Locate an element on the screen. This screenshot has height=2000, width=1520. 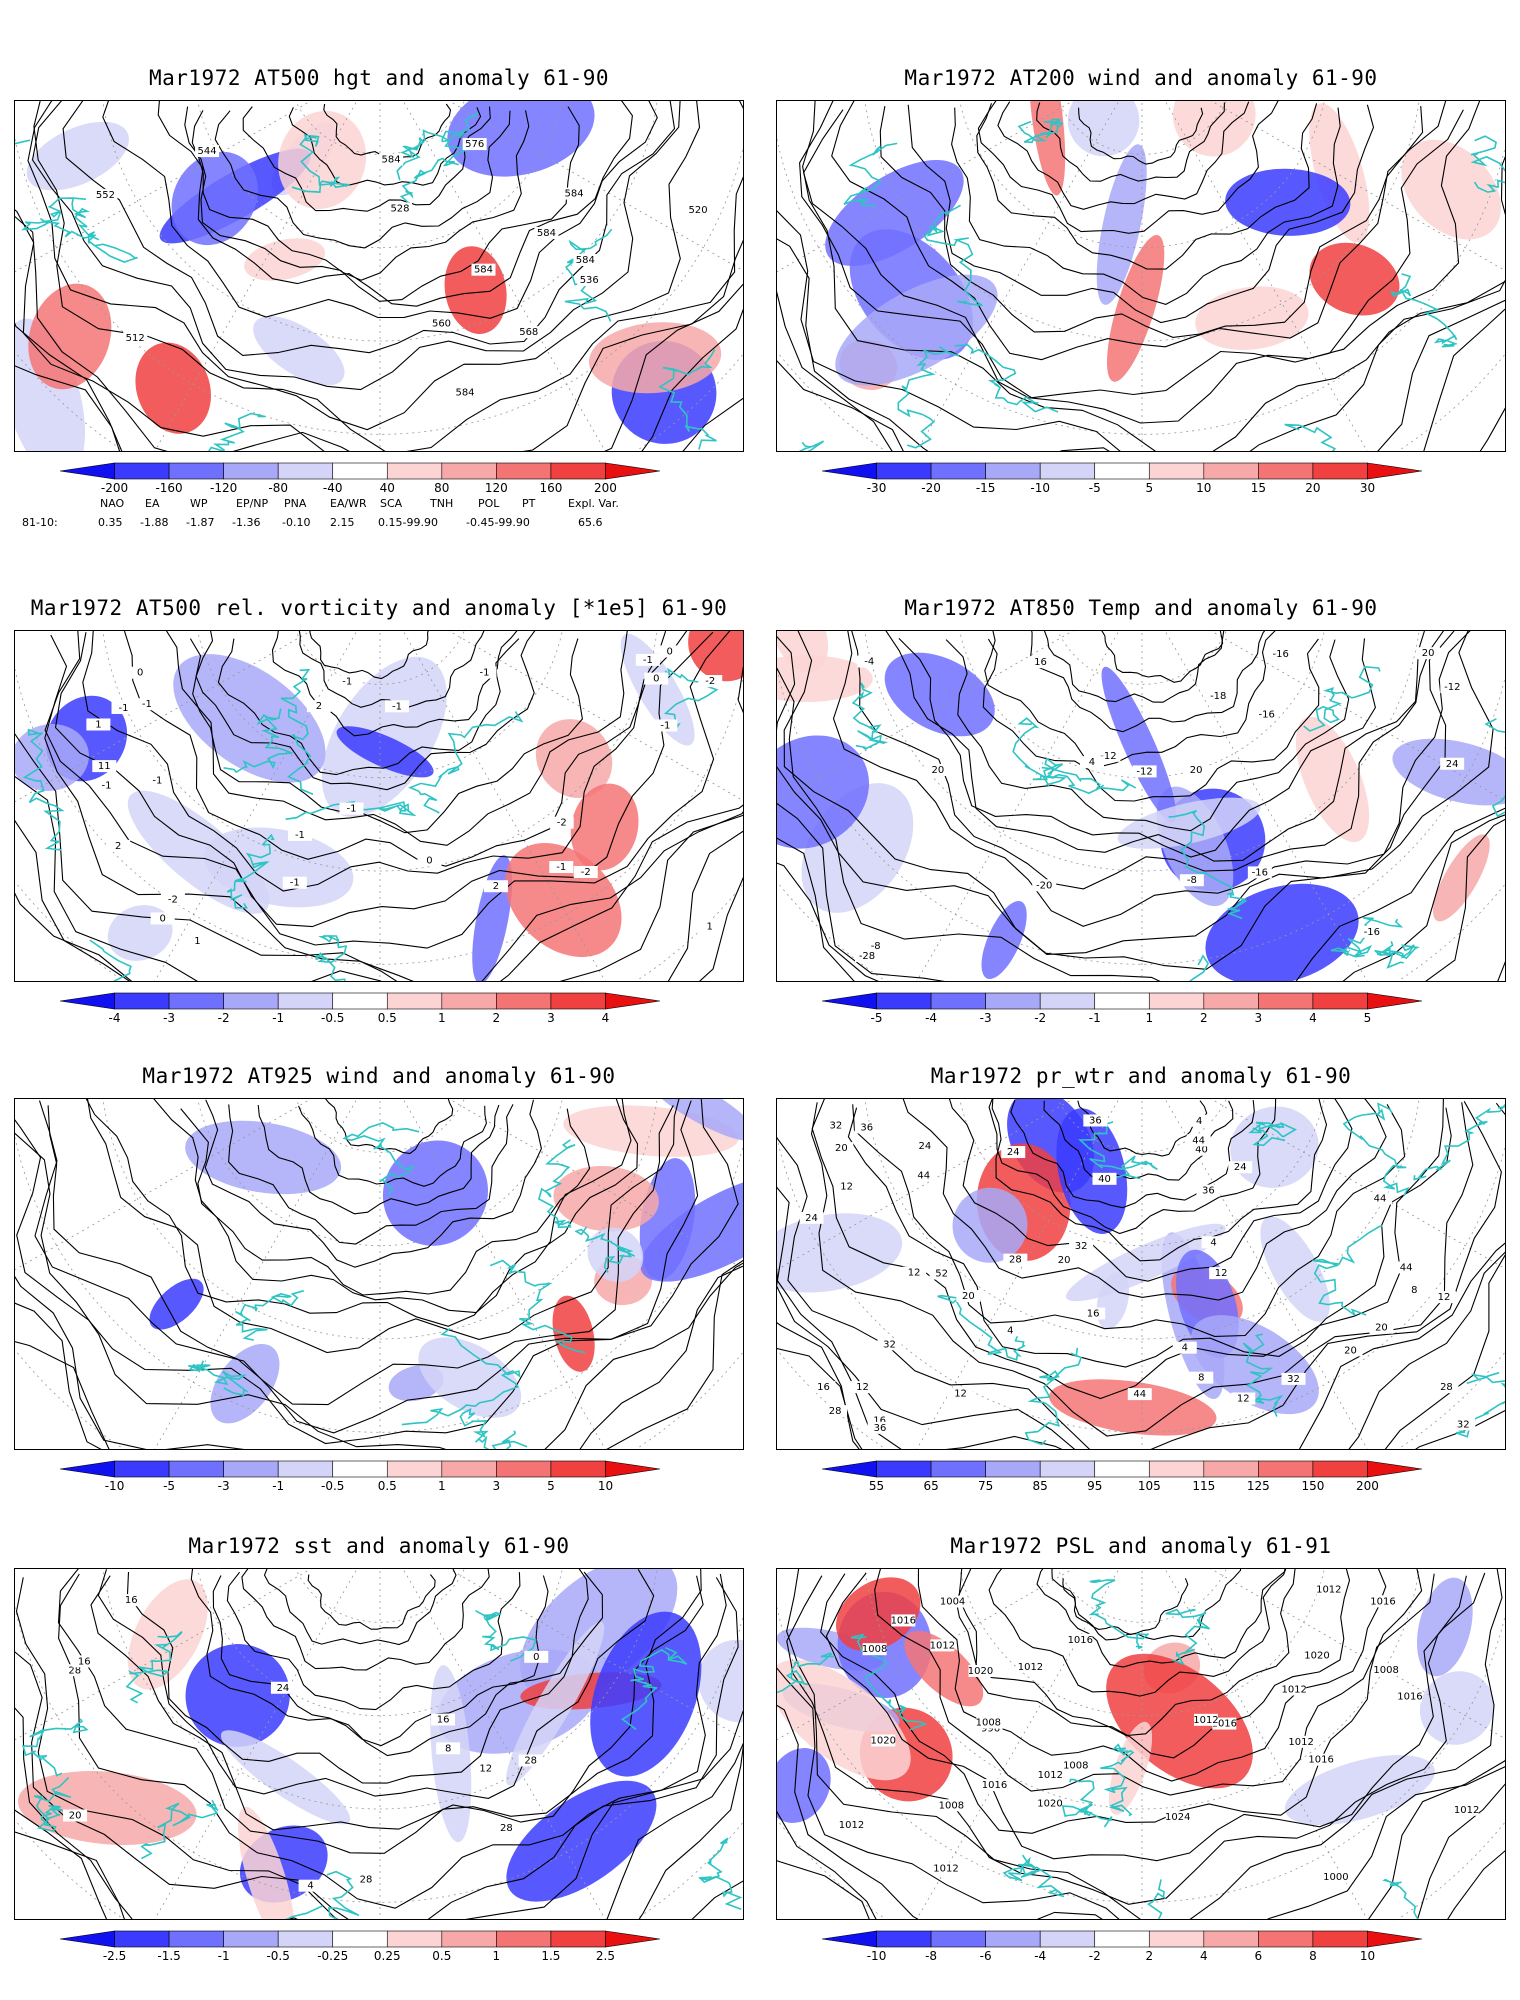
colorbar-tick-label: -2.5 is located at coordinates (114, 1956).